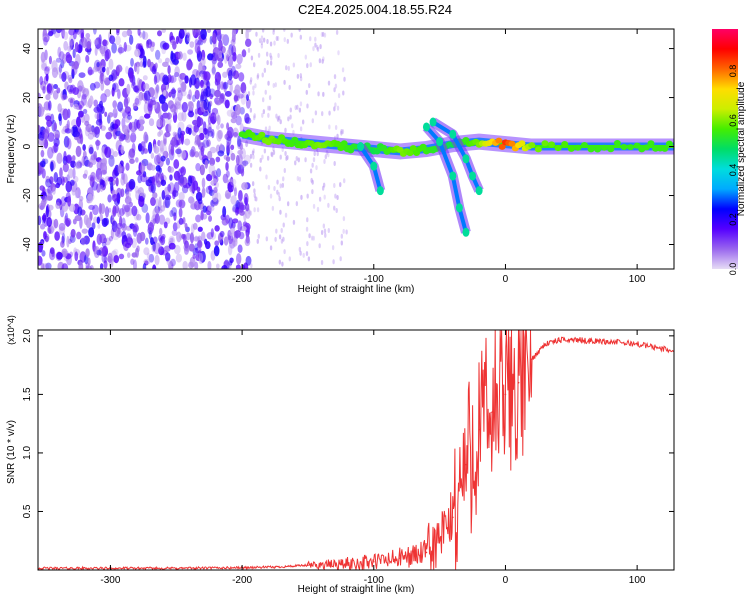 This screenshot has height=600, width=750. What do you see at coordinates (242, 279) in the screenshot?
I see `spectrogram-x-tick-label: -200` at bounding box center [242, 279].